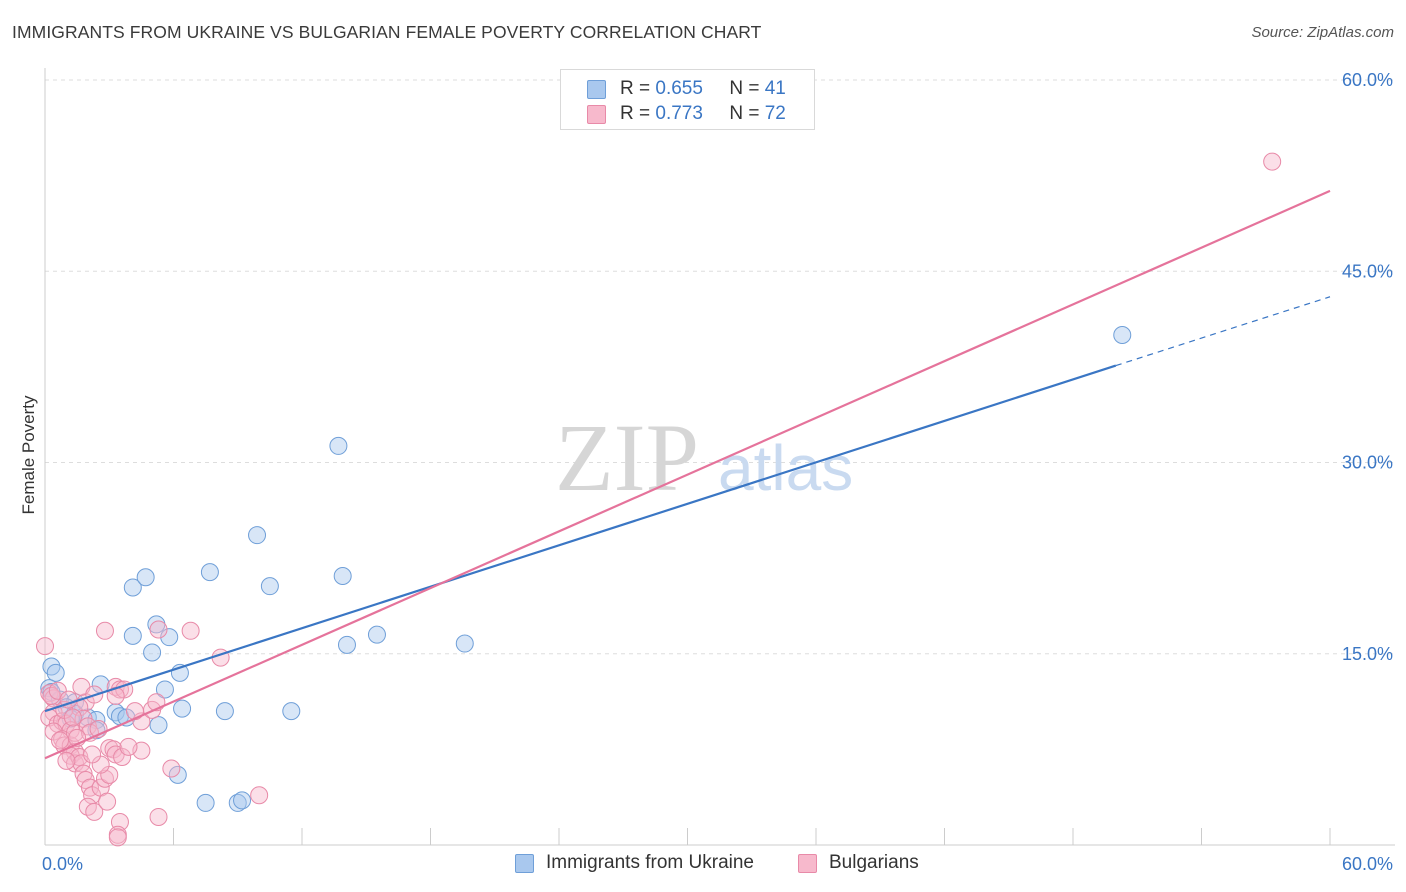  What do you see at coordinates (1367, 80) in the screenshot?
I see `y-tick-label: 60.0%` at bounding box center [1367, 80].